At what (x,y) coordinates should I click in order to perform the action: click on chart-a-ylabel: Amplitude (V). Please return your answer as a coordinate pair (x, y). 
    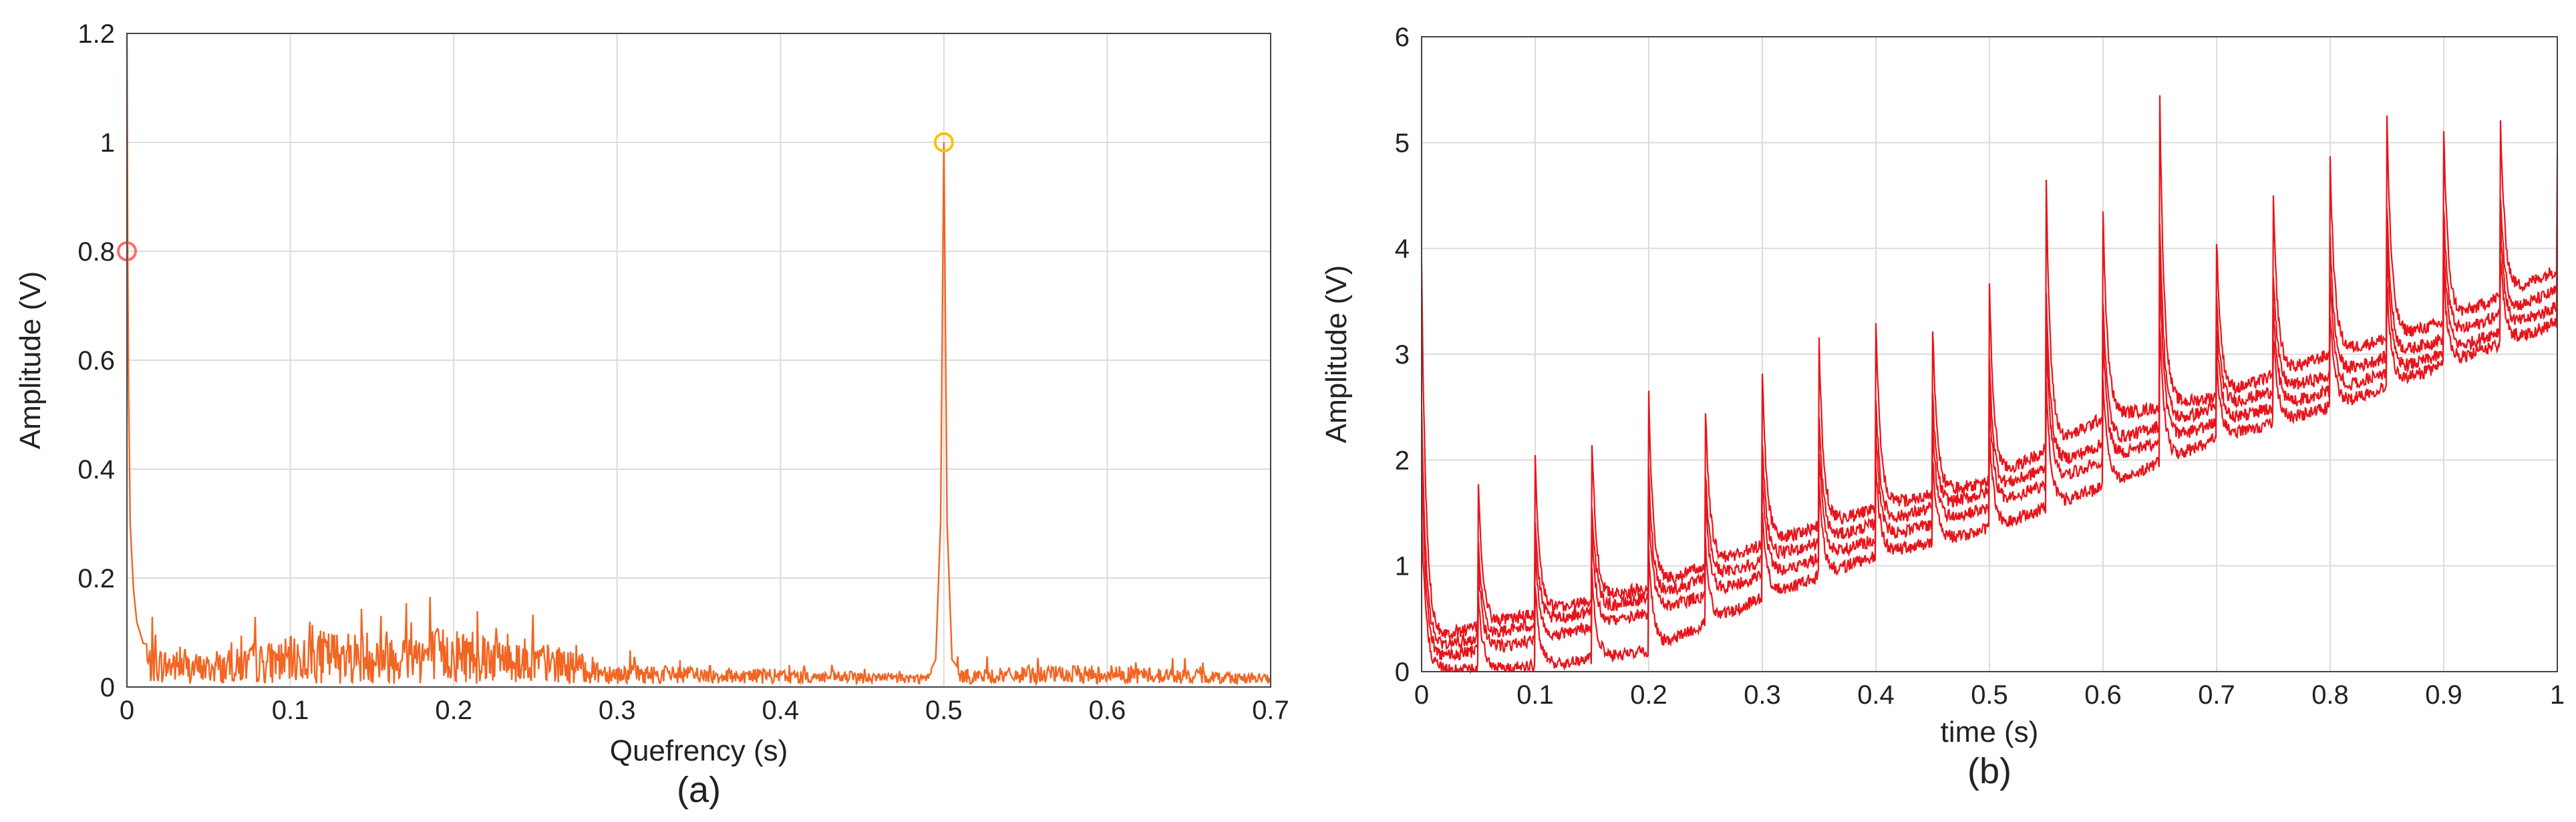
    Looking at the image, I should click on (30, 361).